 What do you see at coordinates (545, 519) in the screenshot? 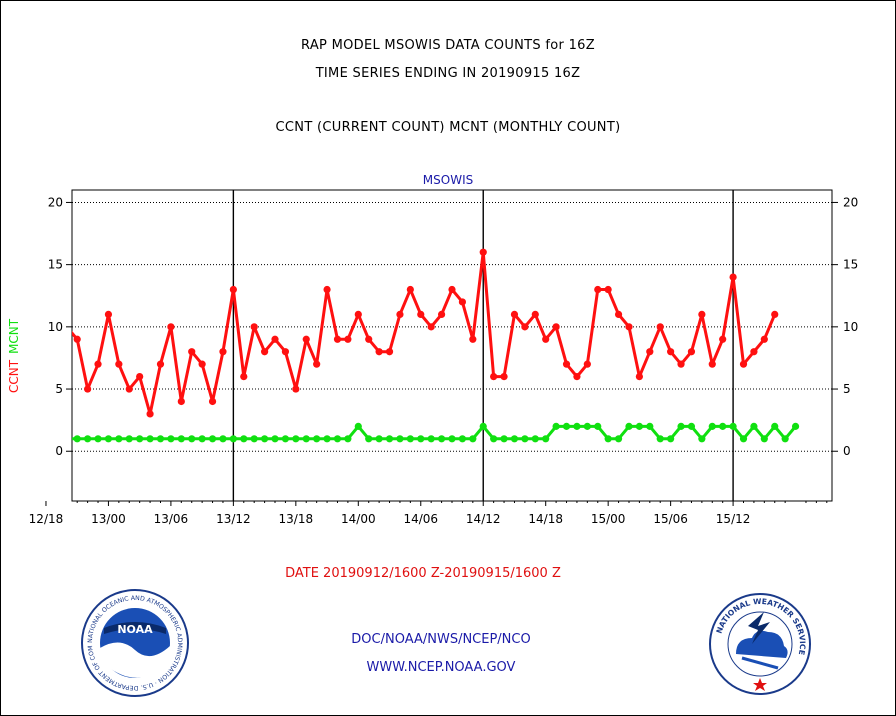
I see `x-tick-label: 14/18` at bounding box center [545, 519].